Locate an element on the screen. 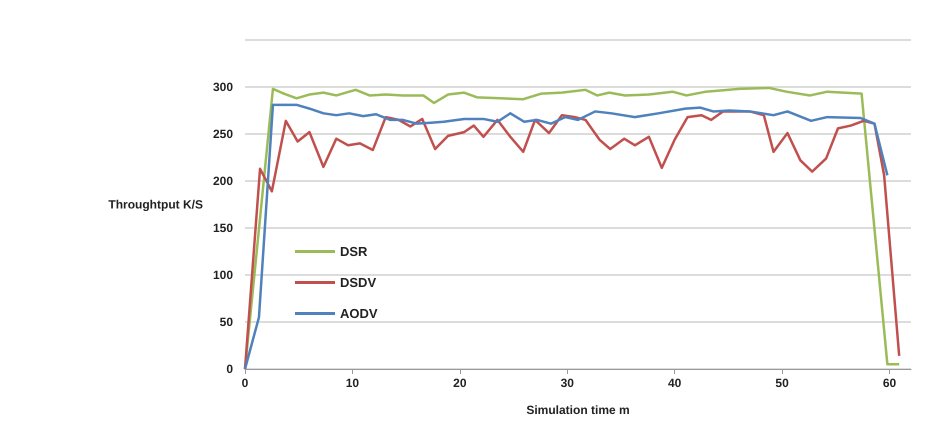 This screenshot has width=941, height=443. x-tick-label: 30 is located at coordinates (567, 383).